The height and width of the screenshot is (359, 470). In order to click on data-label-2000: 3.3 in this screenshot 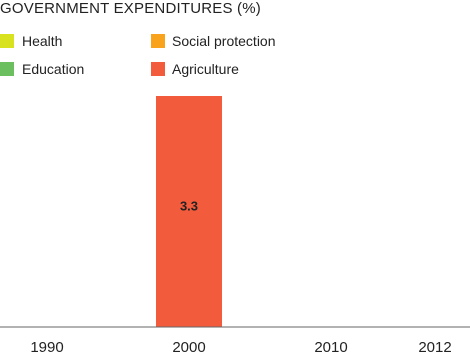, I will do `click(189, 206)`.